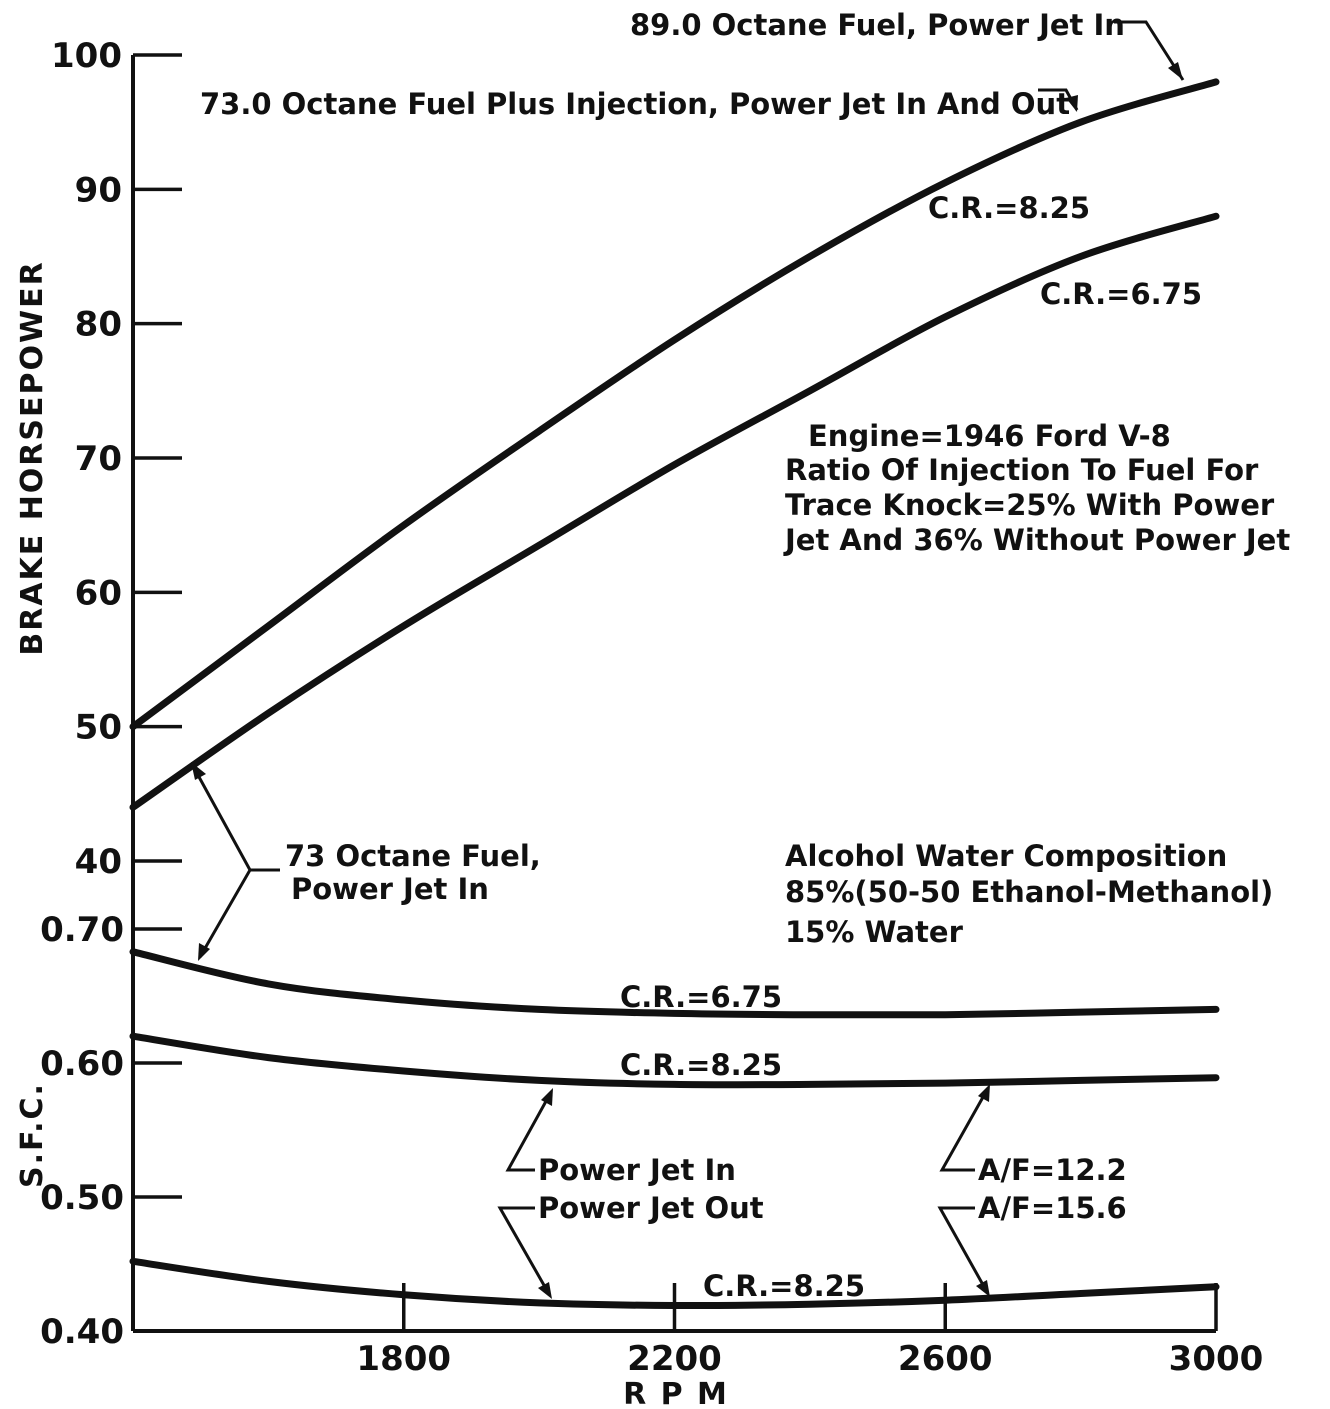 The image size is (1330, 1409). I want to click on sfc-y-axis-title: S.F.C., so click(32, 1135).